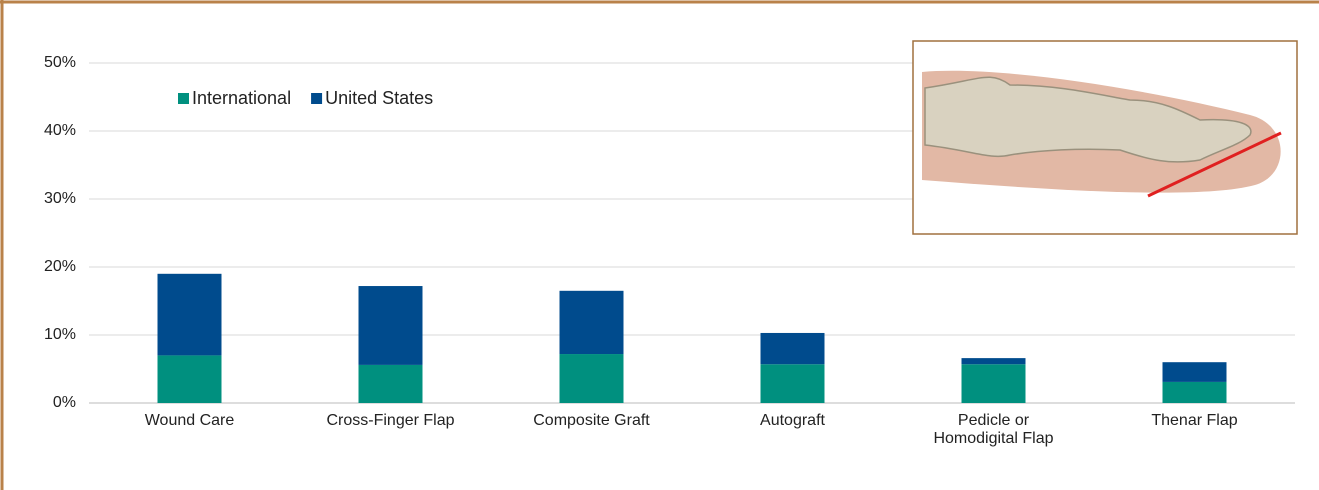 This screenshot has height=490, width=1319. What do you see at coordinates (241, 98) in the screenshot?
I see `legend-label: International` at bounding box center [241, 98].